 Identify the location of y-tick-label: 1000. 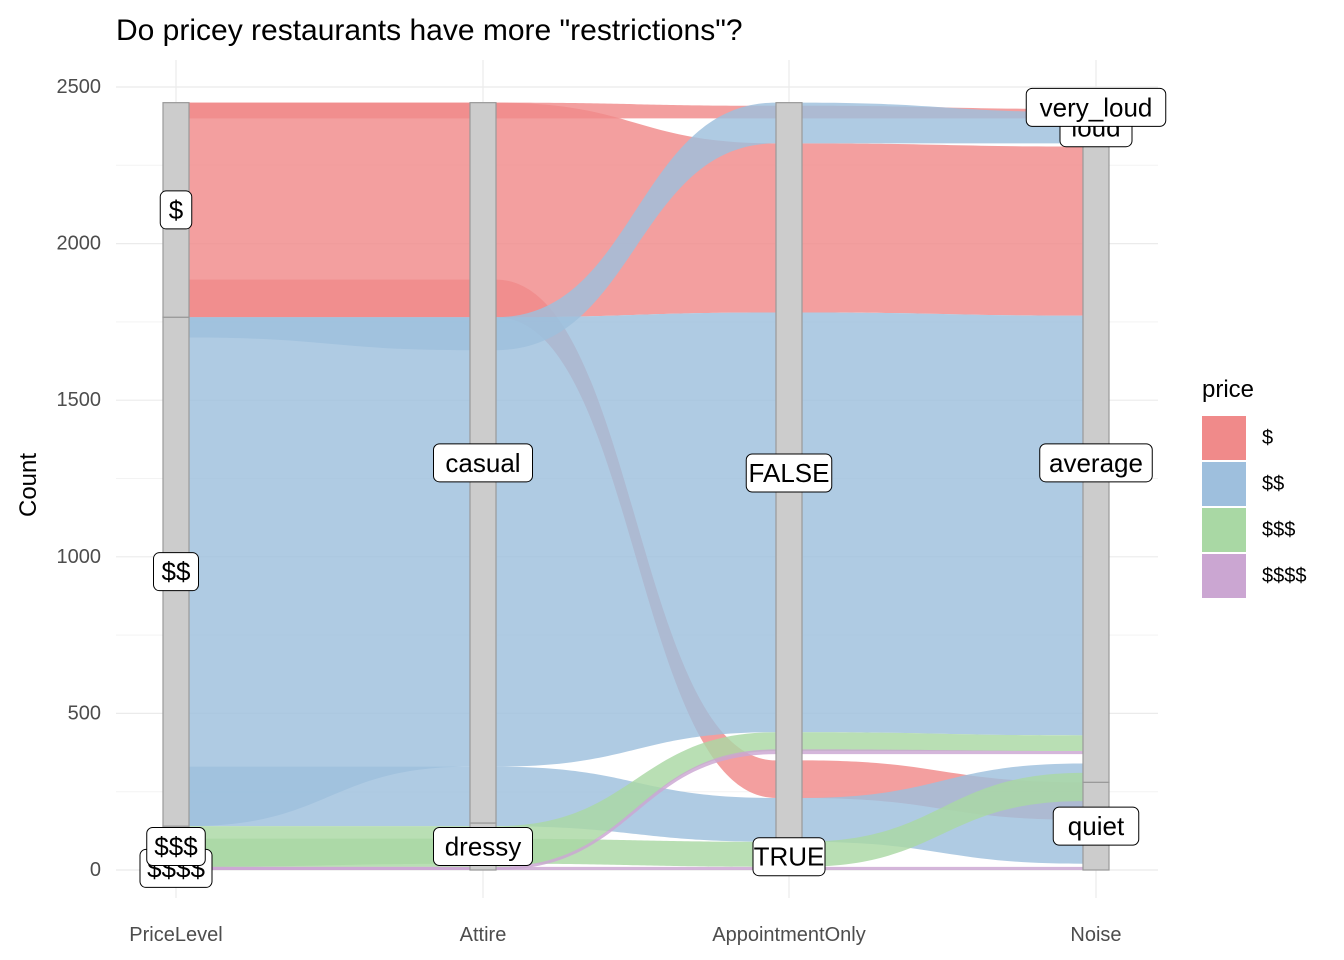
(79, 557).